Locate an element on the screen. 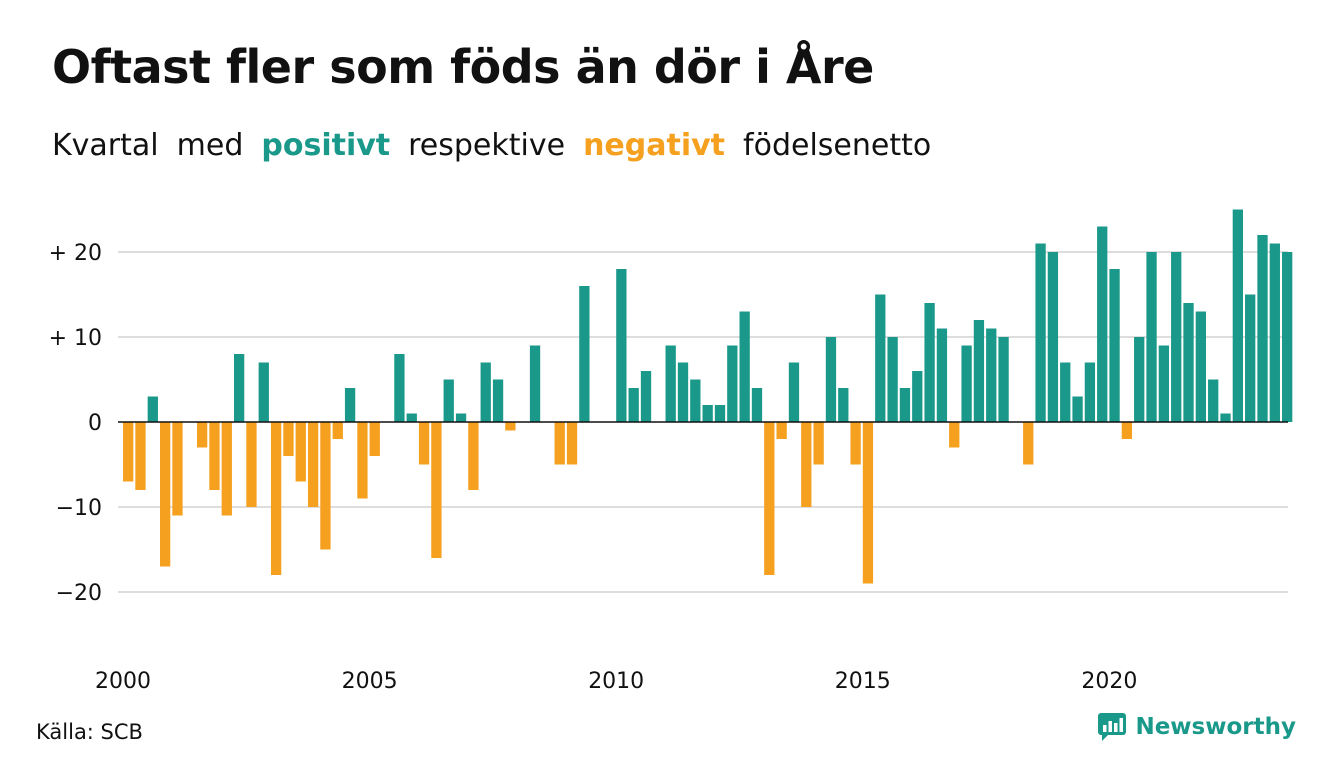 The image size is (1340, 780). y-tick-label: + 20 is located at coordinates (75, 253).